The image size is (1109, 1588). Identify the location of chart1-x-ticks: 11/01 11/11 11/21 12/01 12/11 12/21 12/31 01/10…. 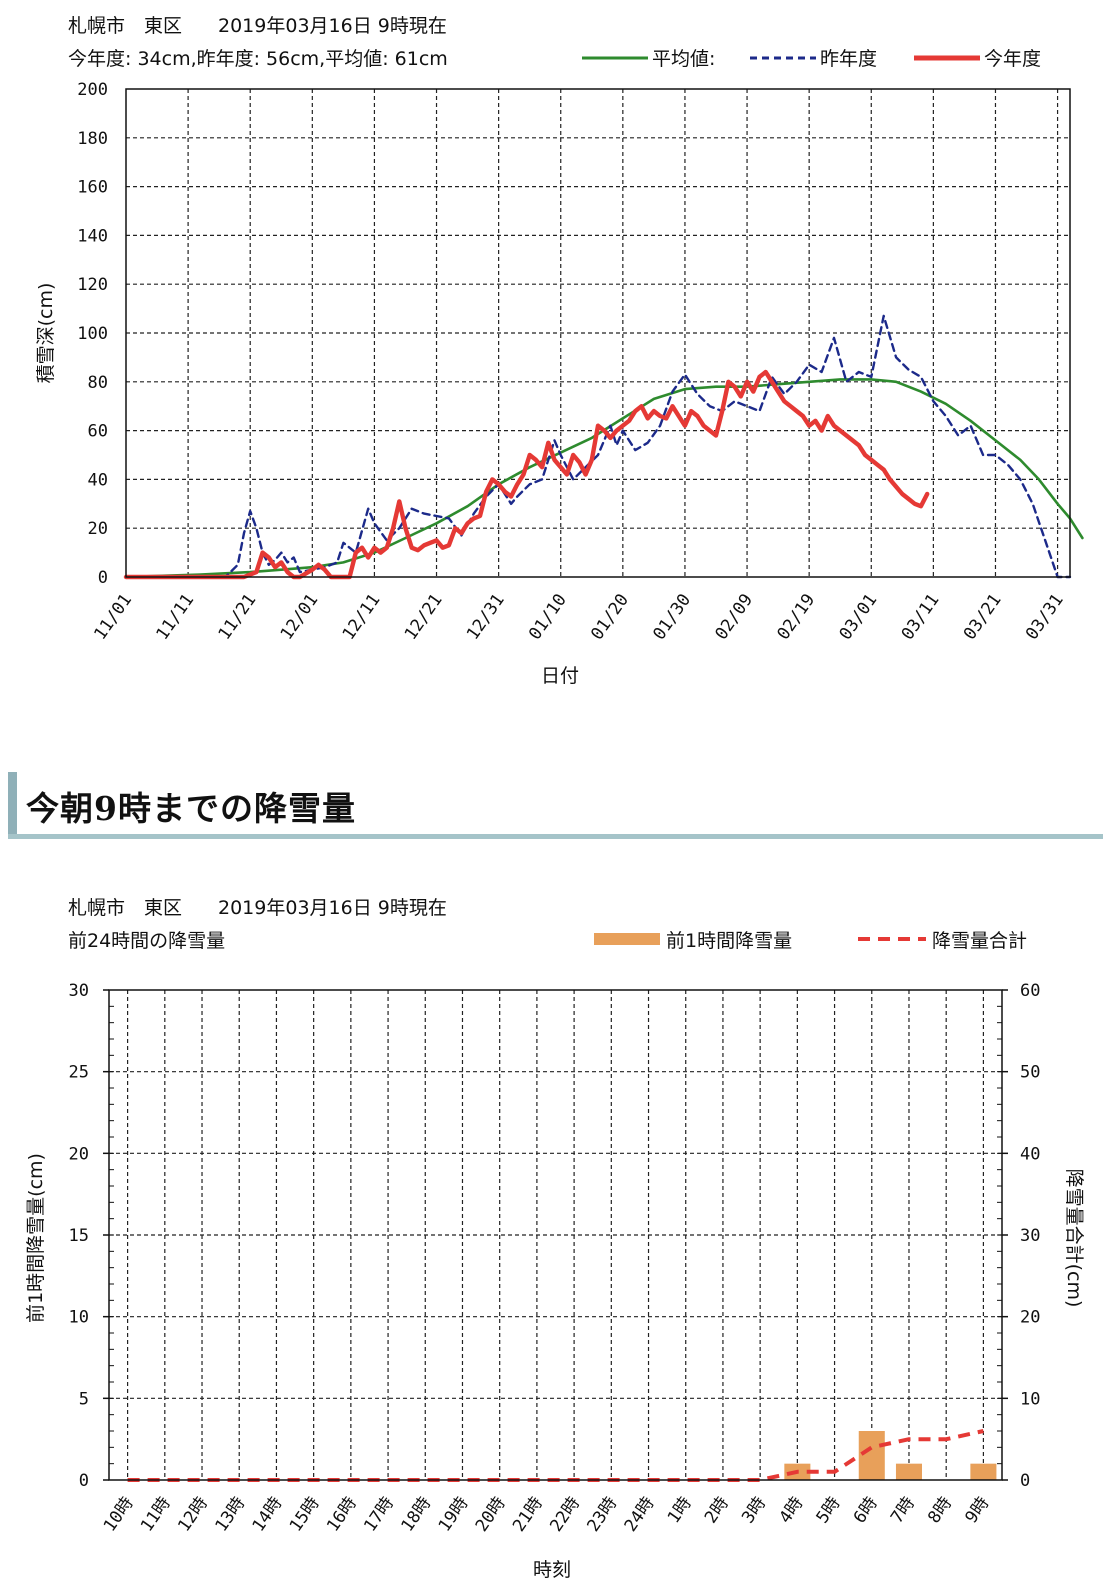
(578, 616).